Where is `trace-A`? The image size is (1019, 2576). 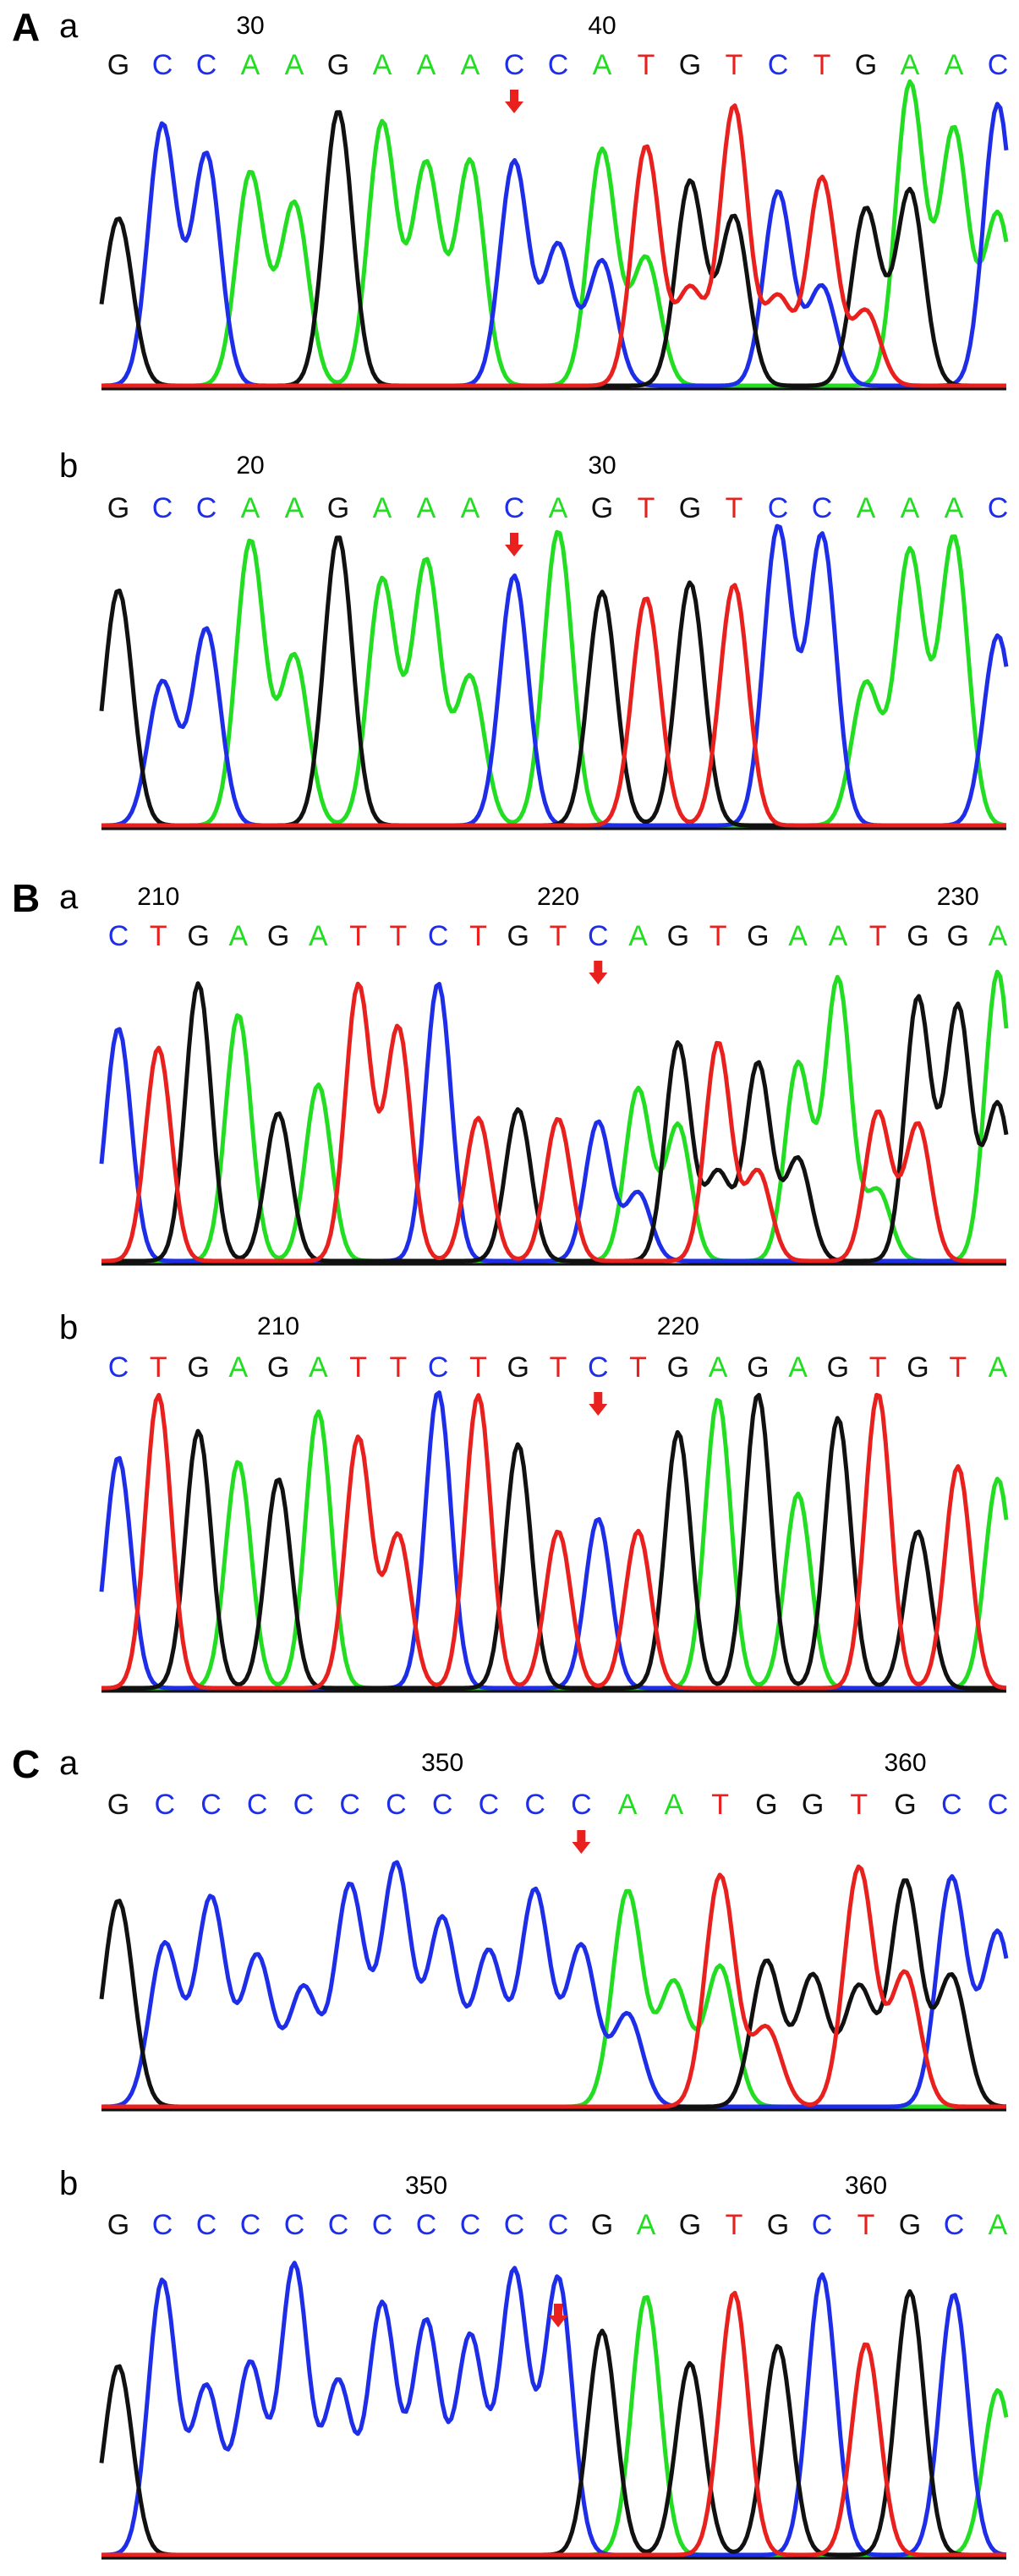 trace-A is located at coordinates (555, 1116).